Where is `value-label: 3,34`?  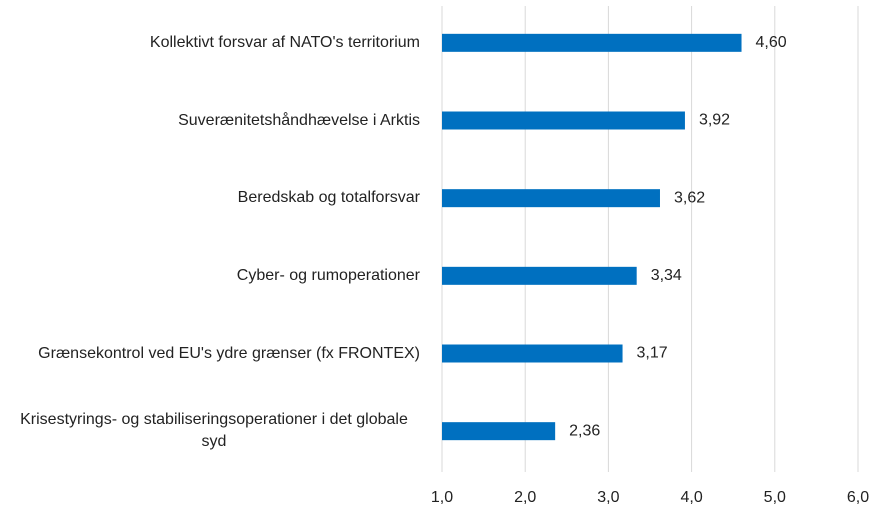 value-label: 3,34 is located at coordinates (666, 275).